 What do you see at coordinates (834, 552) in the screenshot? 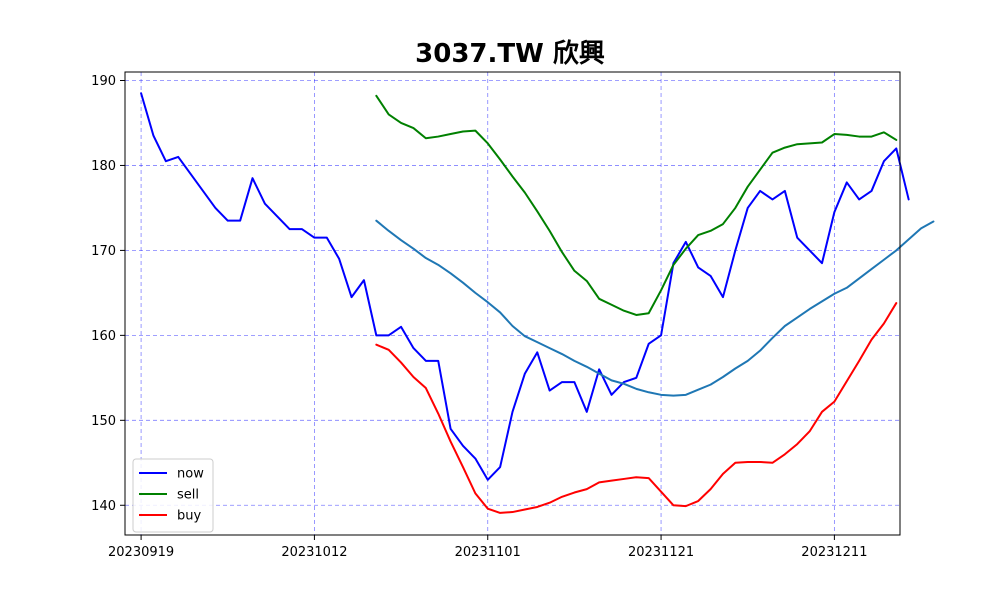
I see `x-tick-label: 20231211` at bounding box center [834, 552].